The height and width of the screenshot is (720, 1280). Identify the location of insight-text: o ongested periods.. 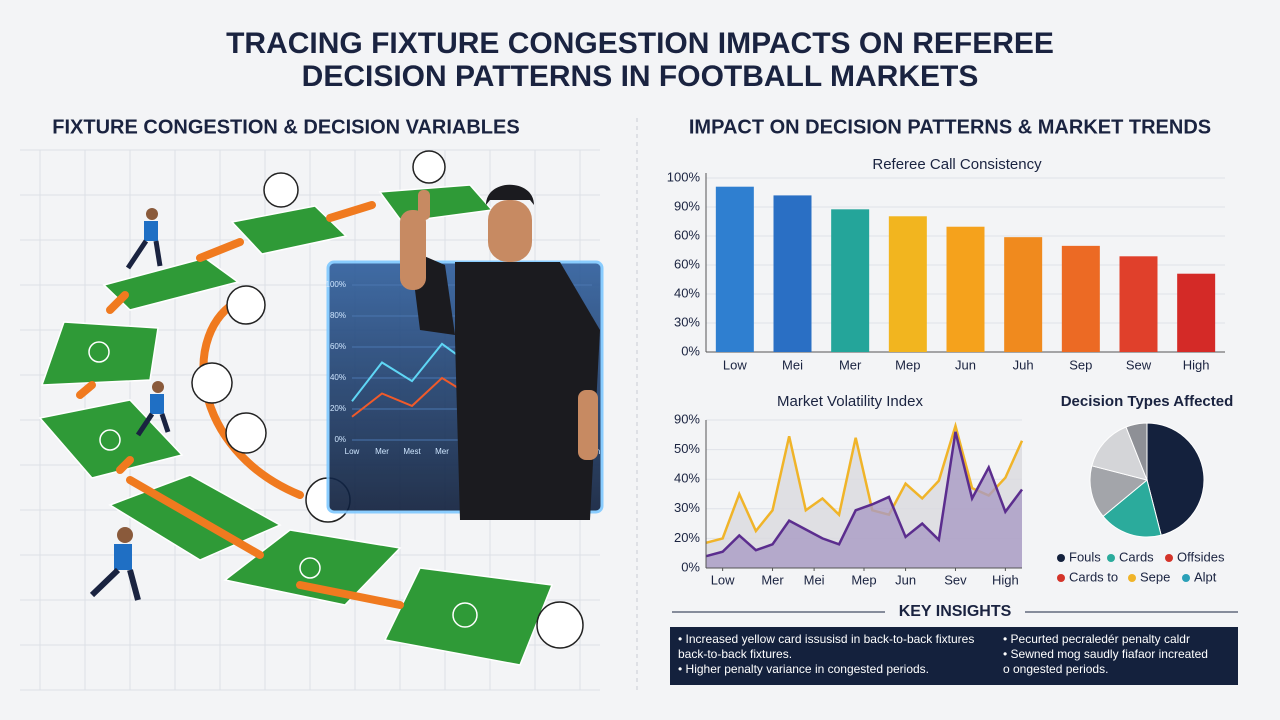
(1055, 669).